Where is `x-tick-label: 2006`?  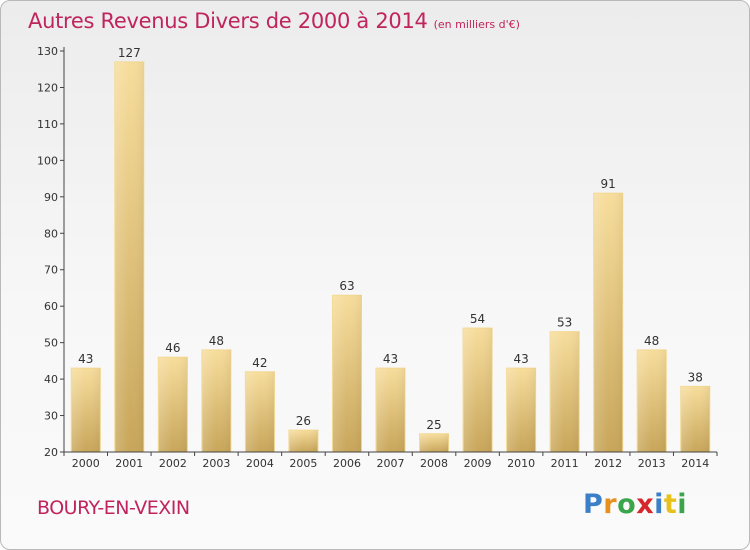
x-tick-label: 2006 is located at coordinates (347, 463).